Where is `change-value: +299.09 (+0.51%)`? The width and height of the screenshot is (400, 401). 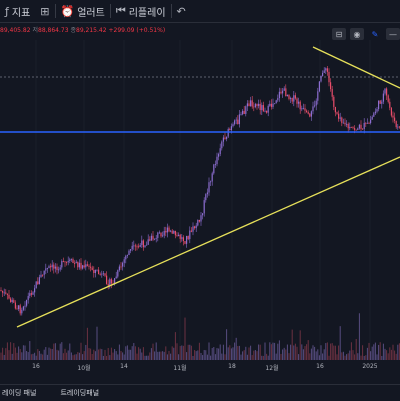
change-value: +299.09 (+0.51%) is located at coordinates (137, 30).